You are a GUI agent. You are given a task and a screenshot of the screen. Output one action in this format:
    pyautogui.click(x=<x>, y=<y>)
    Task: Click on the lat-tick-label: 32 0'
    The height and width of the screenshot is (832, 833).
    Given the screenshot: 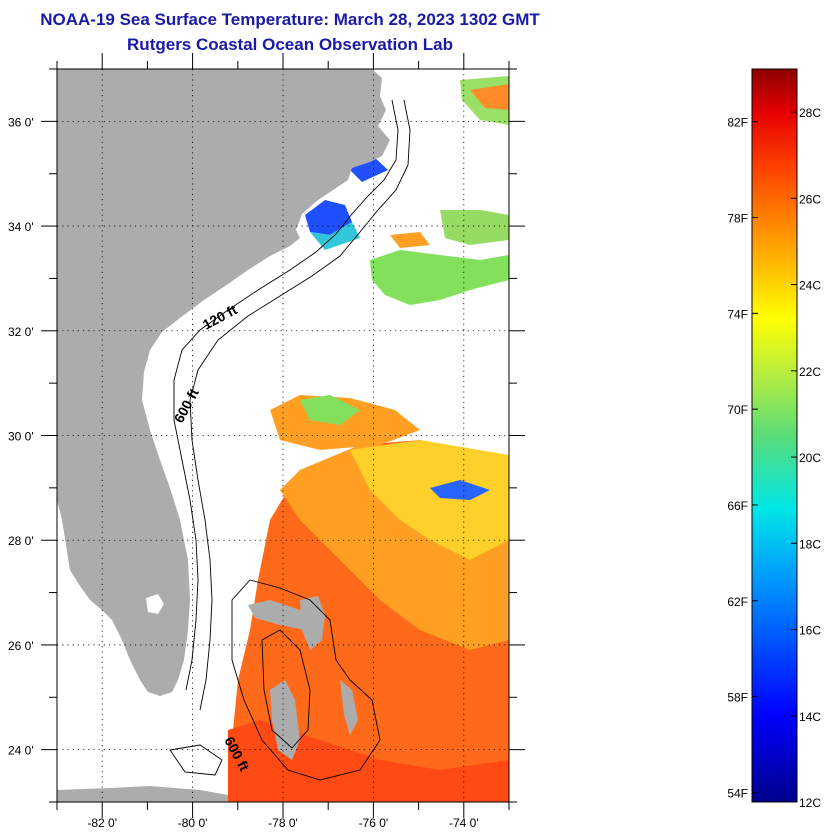 What is the action you would take?
    pyautogui.click(x=21, y=332)
    